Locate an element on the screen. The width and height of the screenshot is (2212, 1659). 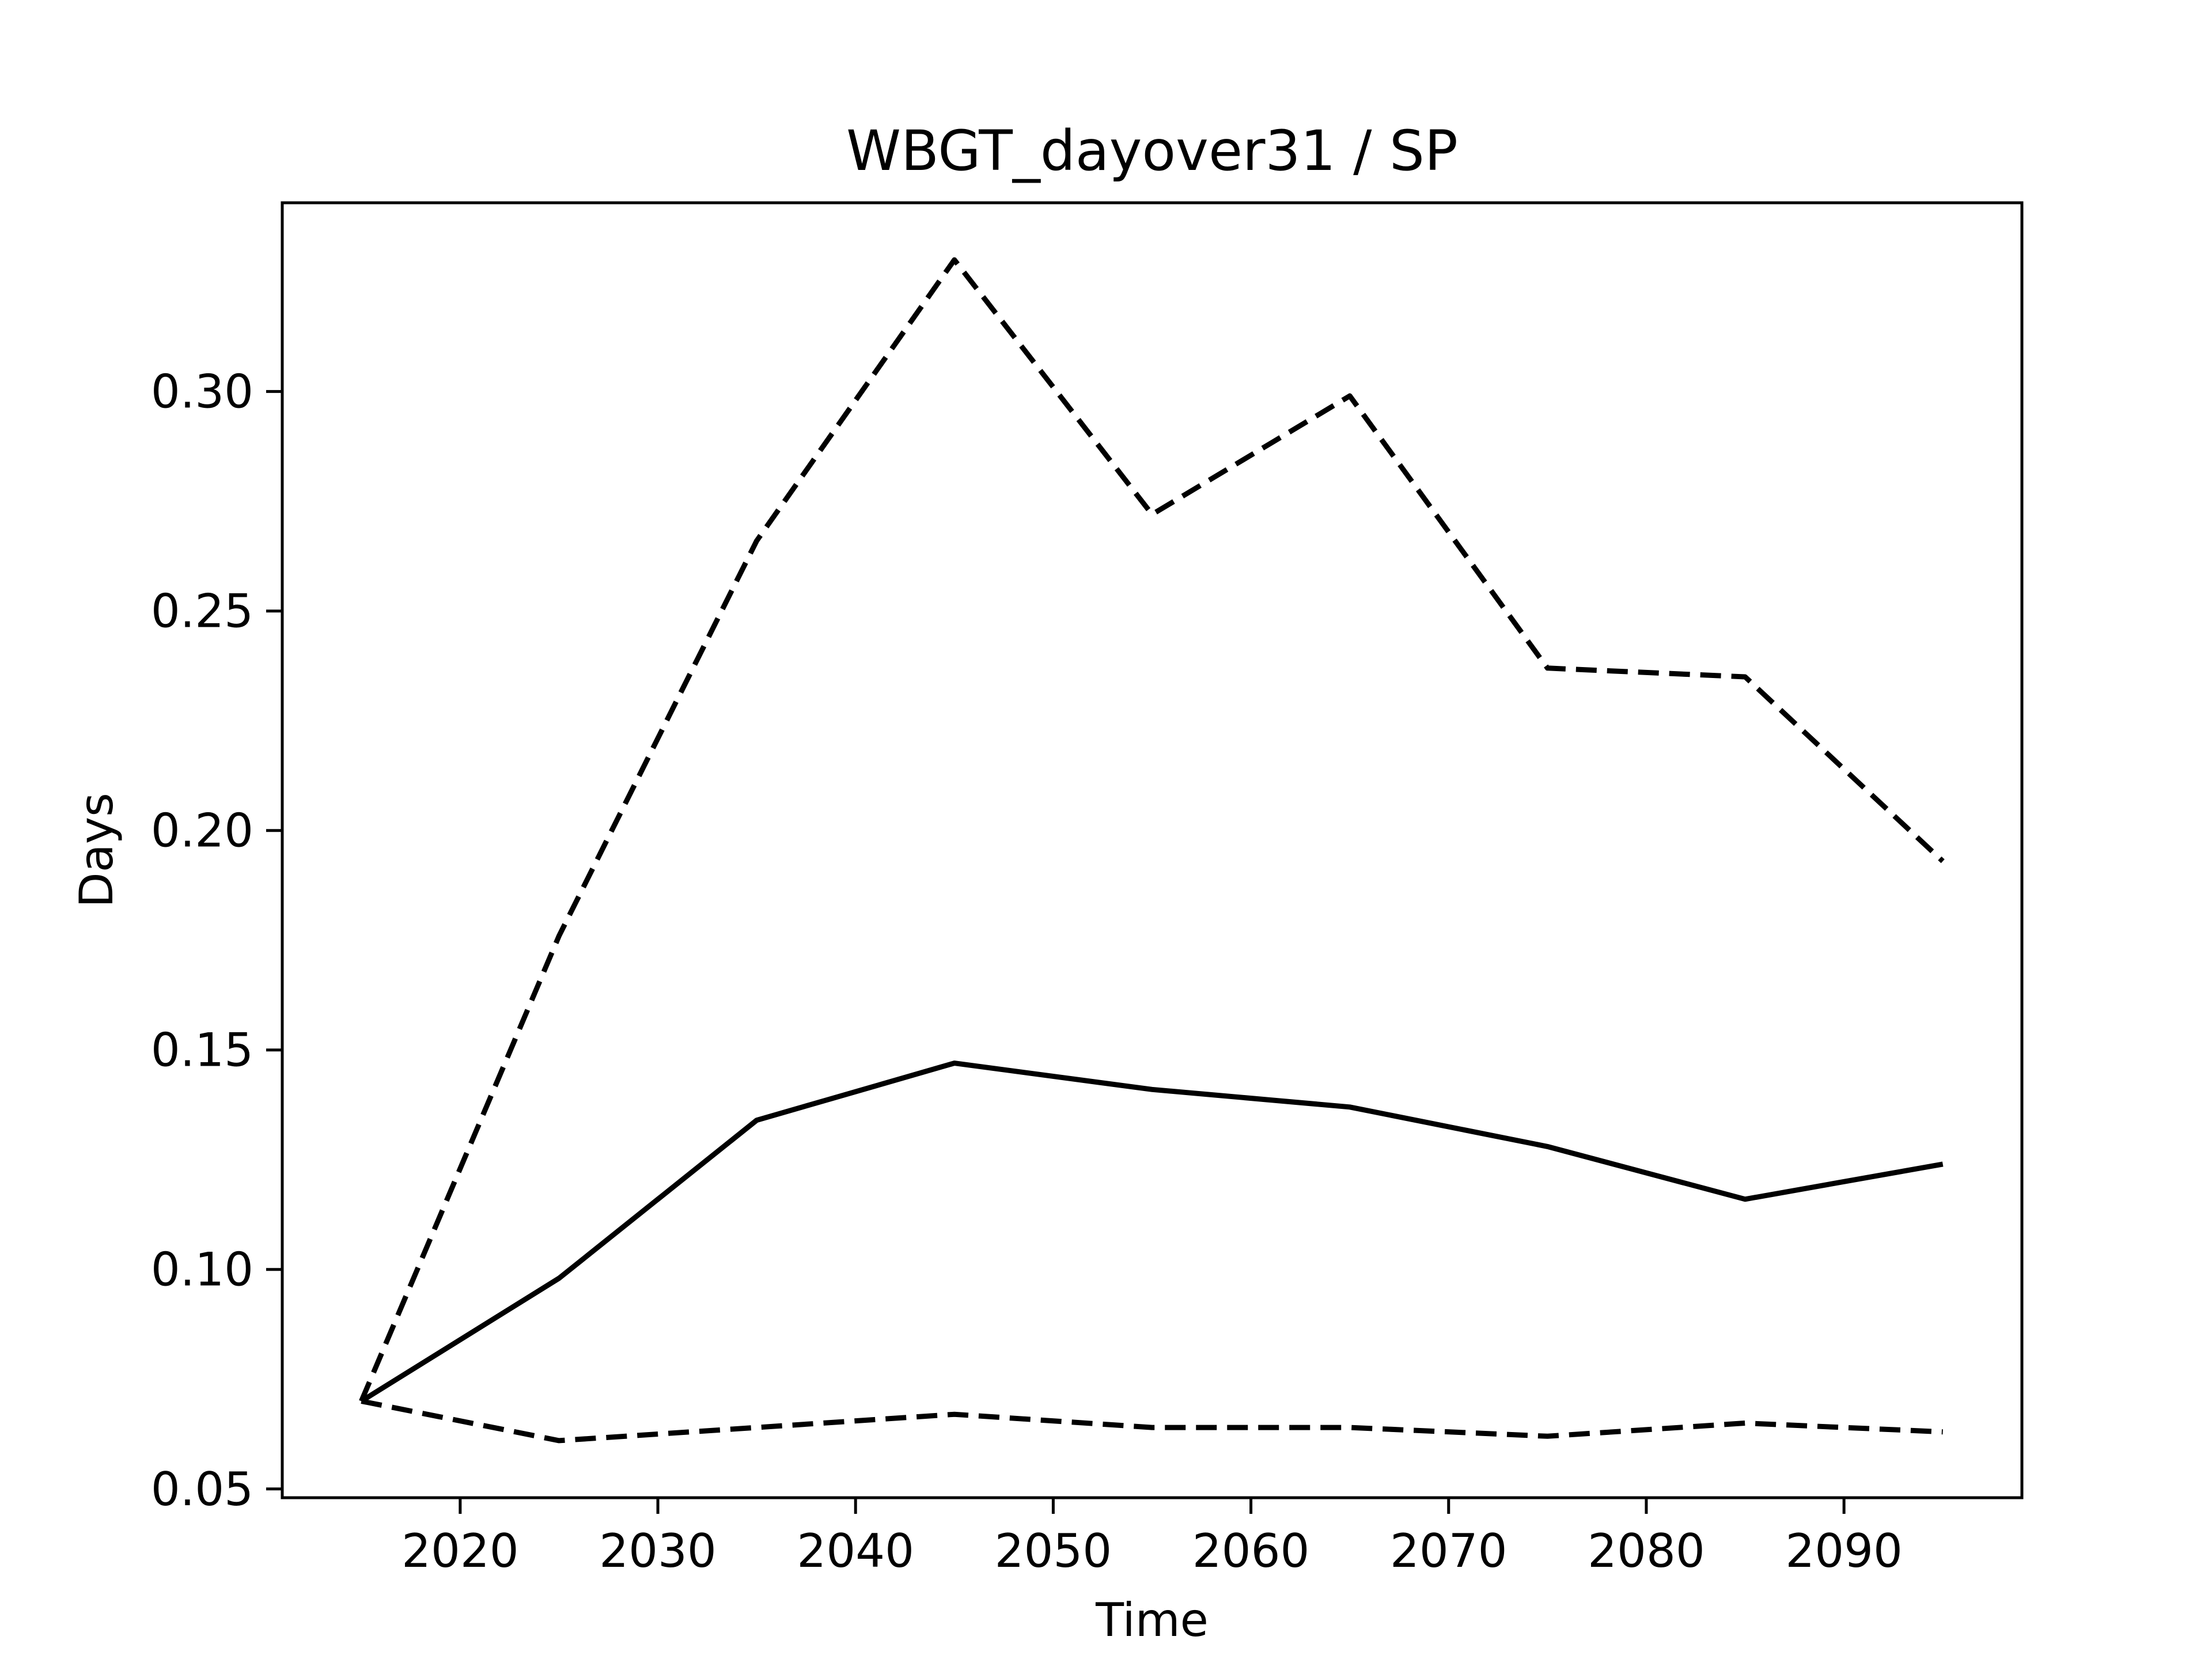
x-tick-label: 2020 is located at coordinates (460, 1551).